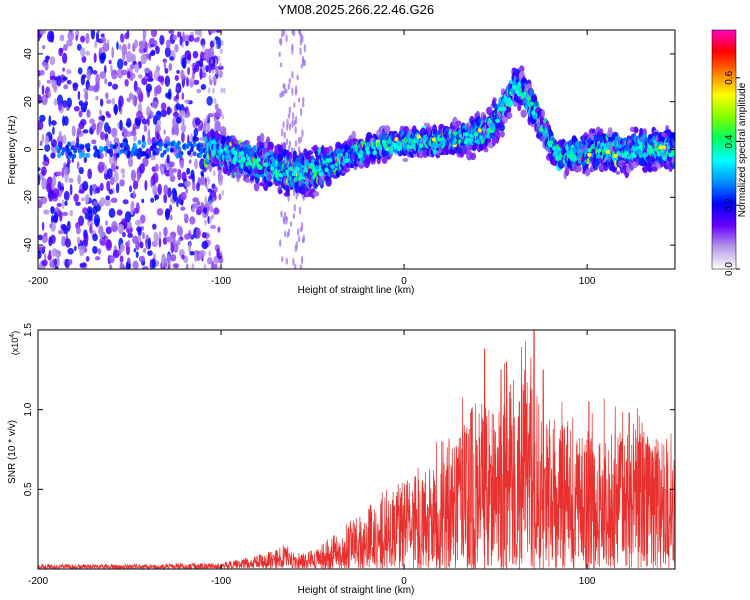 This screenshot has width=750, height=600. What do you see at coordinates (28, 330) in the screenshot?
I see `tick-label: 1.5` at bounding box center [28, 330].